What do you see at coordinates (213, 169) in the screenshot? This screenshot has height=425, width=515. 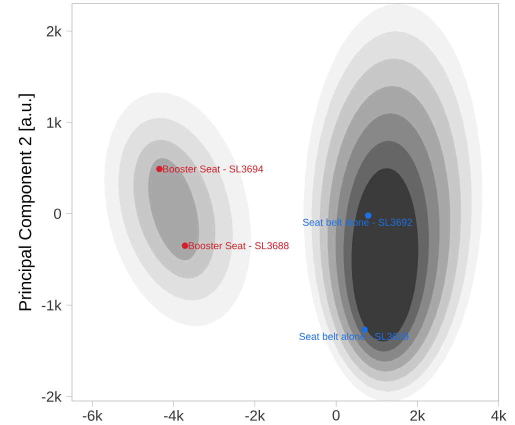 I see `annotation: Booster Seat - SL3694` at bounding box center [213, 169].